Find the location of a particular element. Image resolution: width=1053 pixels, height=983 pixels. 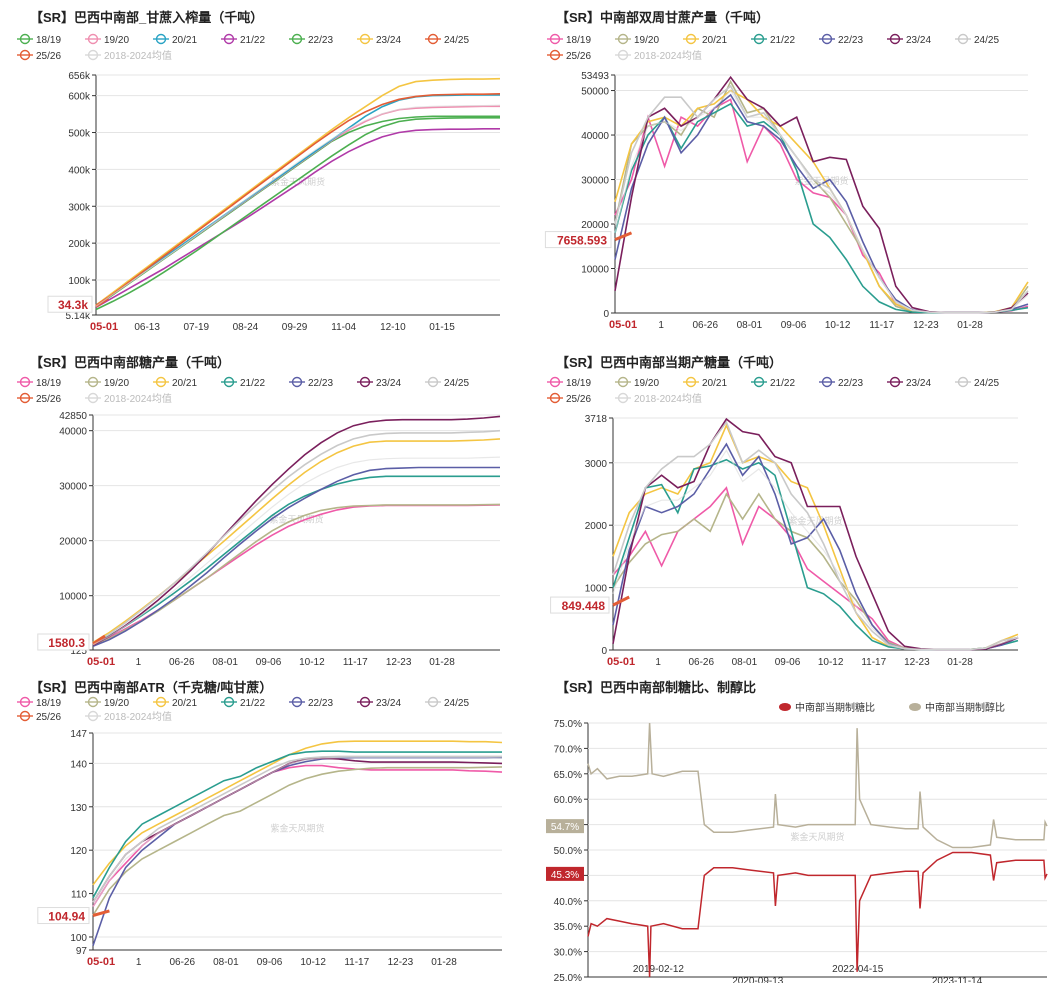

chart-title: 【SR】巴西中南部糖产量（千吨） is located at coordinates (130, 362).